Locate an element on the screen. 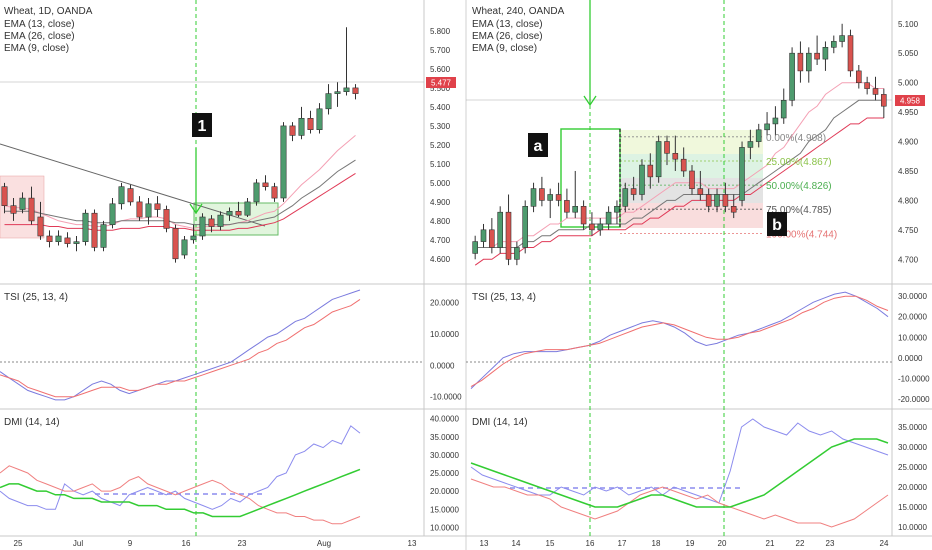  dmi-tick-label: 40.0000 is located at coordinates (444, 419).